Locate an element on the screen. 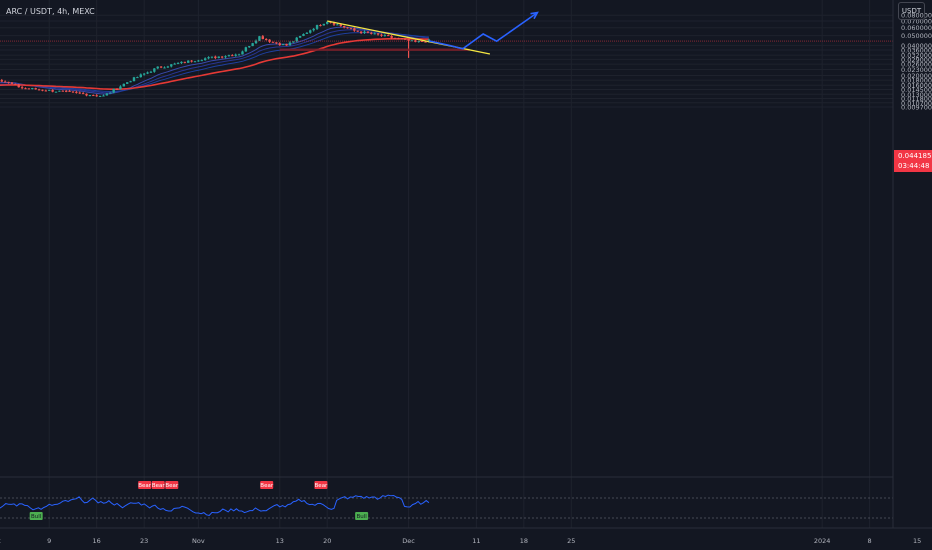 Image resolution: width=932 pixels, height=550 pixels. price-tick-label: 0.060000 is located at coordinates (916, 28).